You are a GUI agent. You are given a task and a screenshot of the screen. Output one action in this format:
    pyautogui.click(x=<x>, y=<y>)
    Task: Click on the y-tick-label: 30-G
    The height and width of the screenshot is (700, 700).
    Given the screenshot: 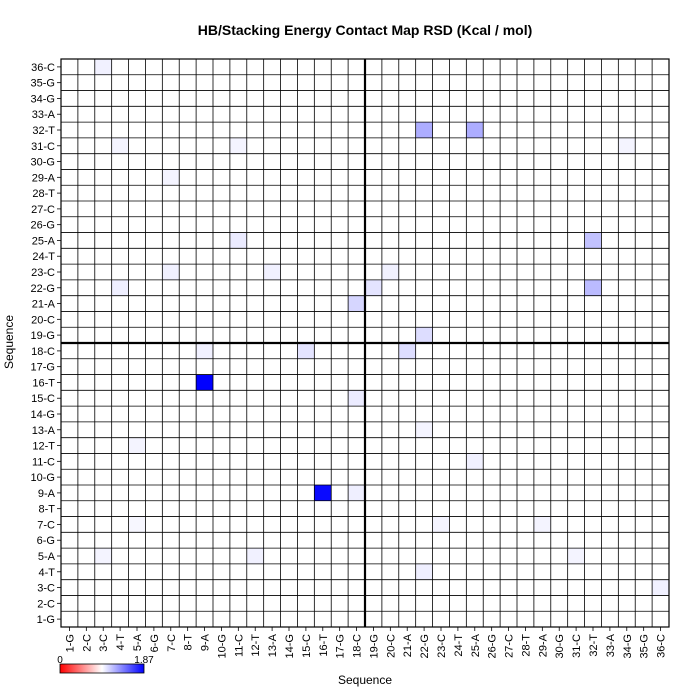 What is the action you would take?
    pyautogui.click(x=43, y=163)
    